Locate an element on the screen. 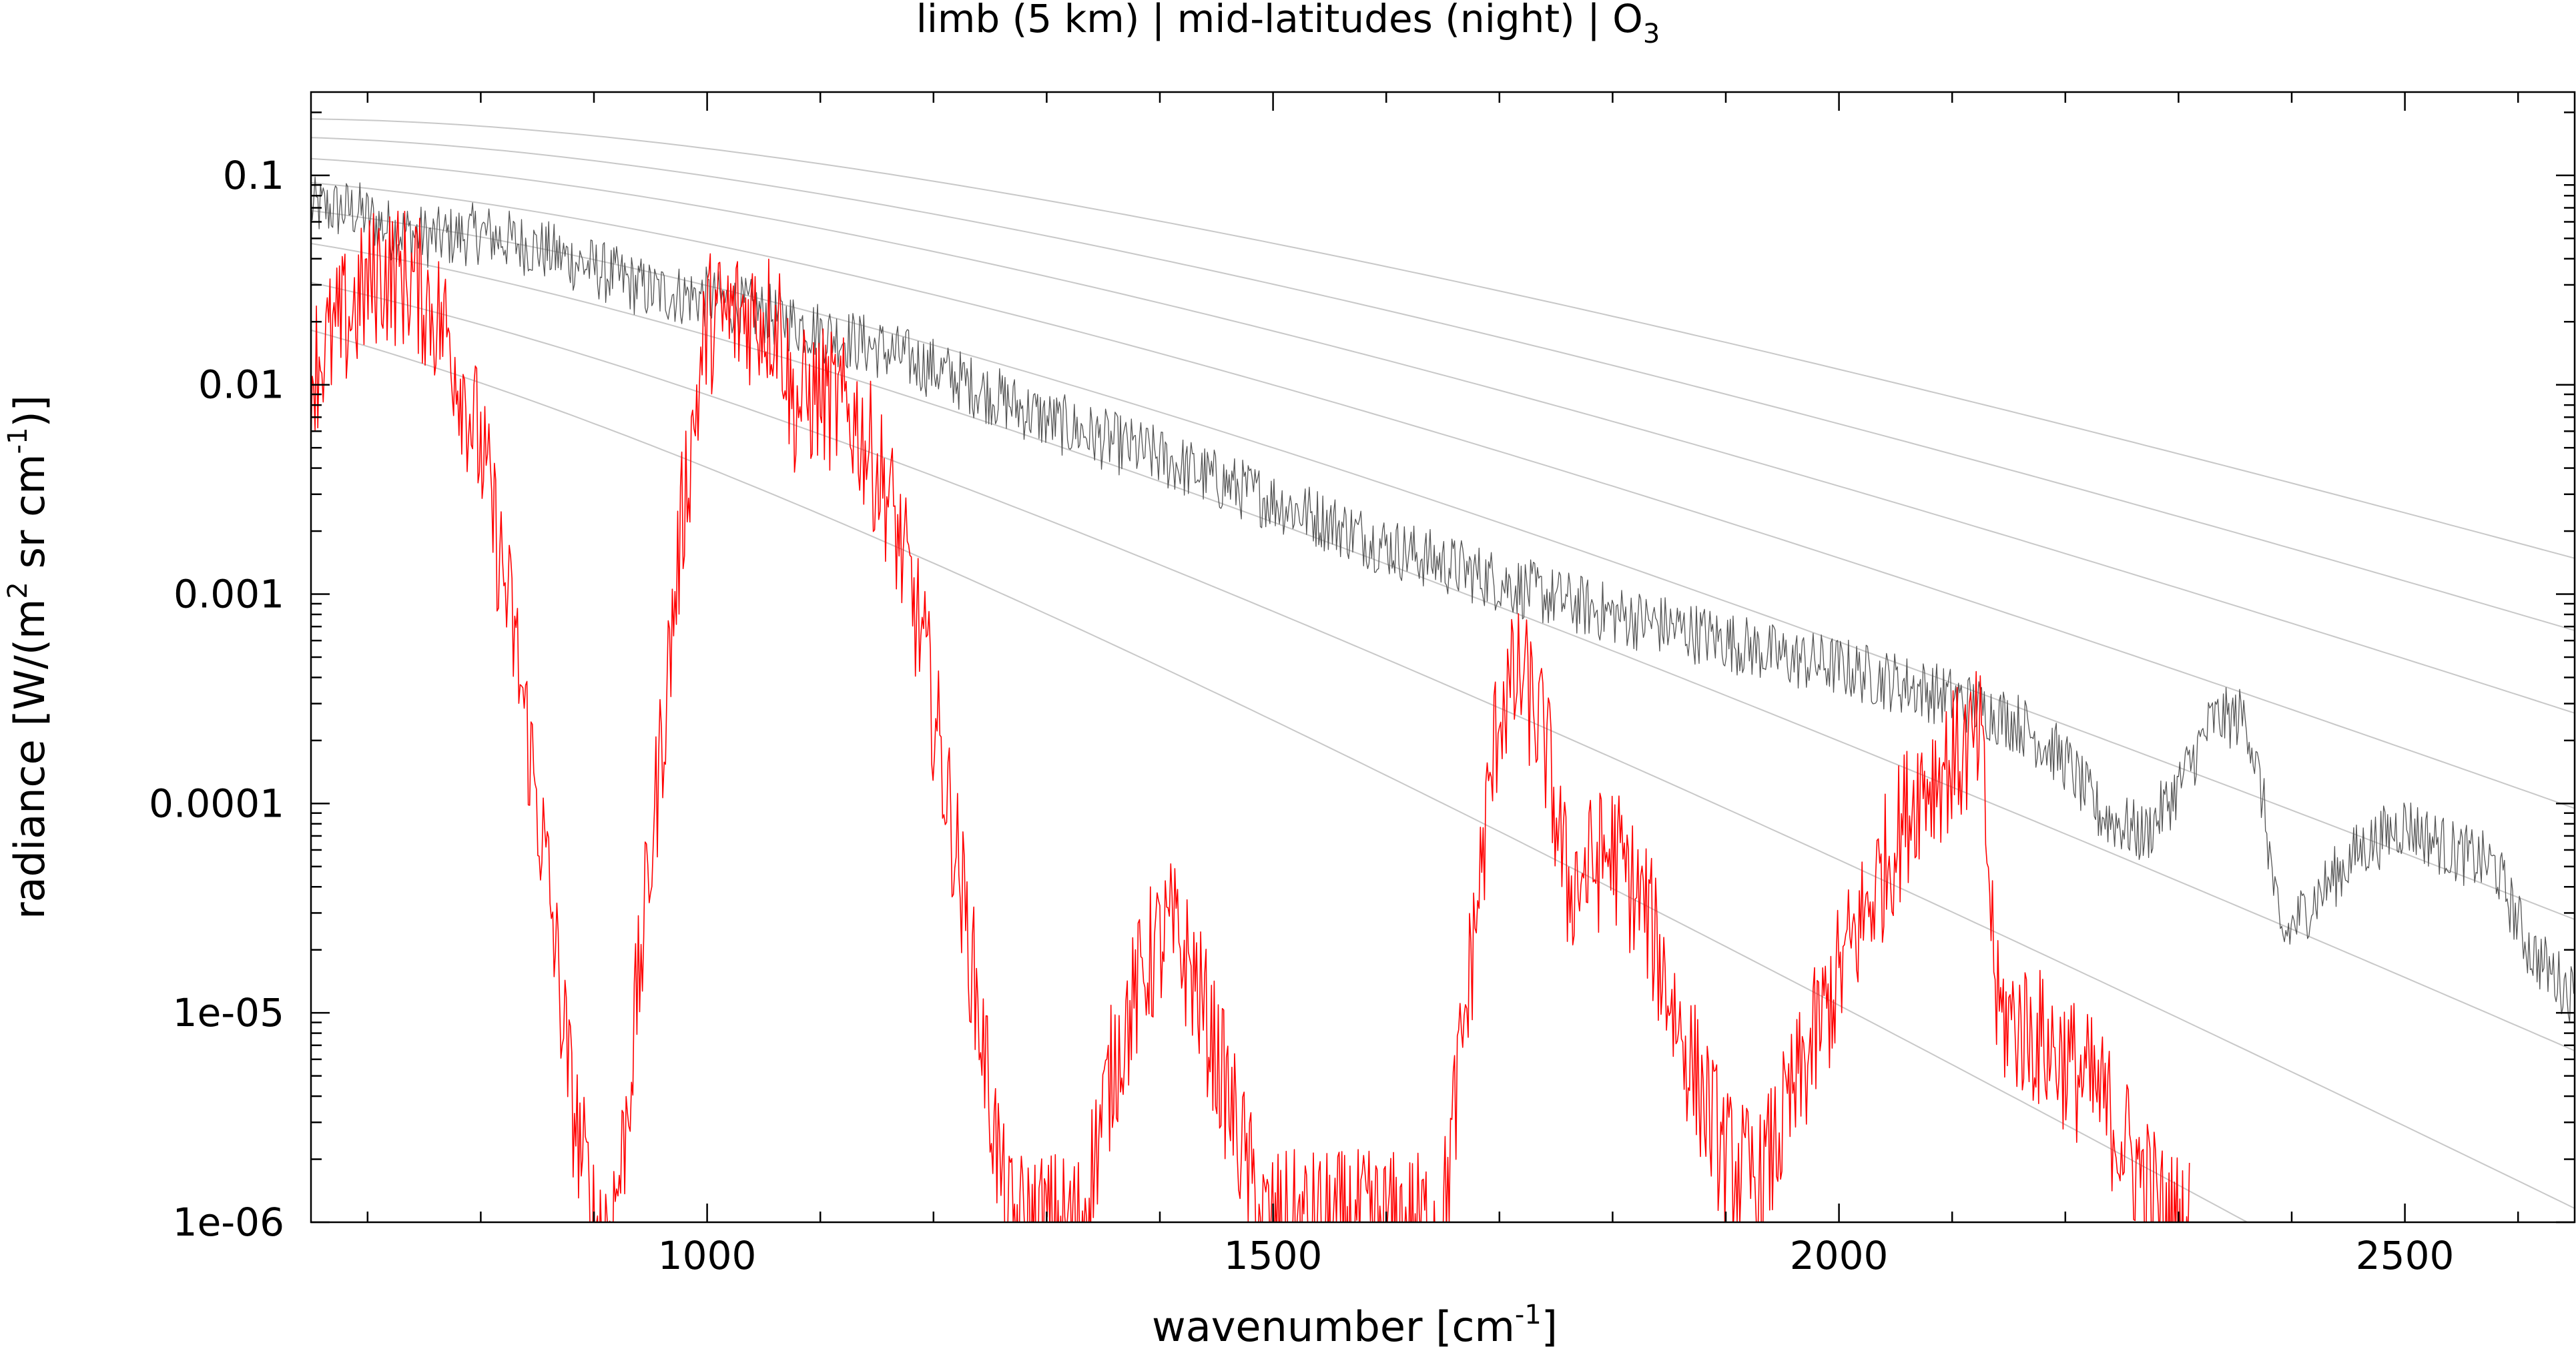 This screenshot has width=2576, height=1357. y-tick-label-0.1: 0.1 is located at coordinates (253, 175).